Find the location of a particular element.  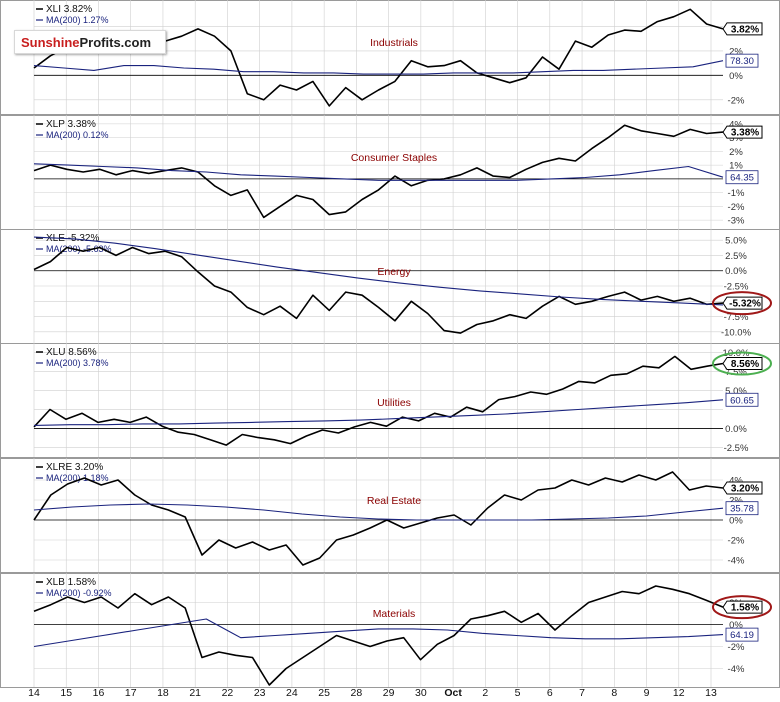

x-tick-label: 9 is located at coordinates (647, 693).